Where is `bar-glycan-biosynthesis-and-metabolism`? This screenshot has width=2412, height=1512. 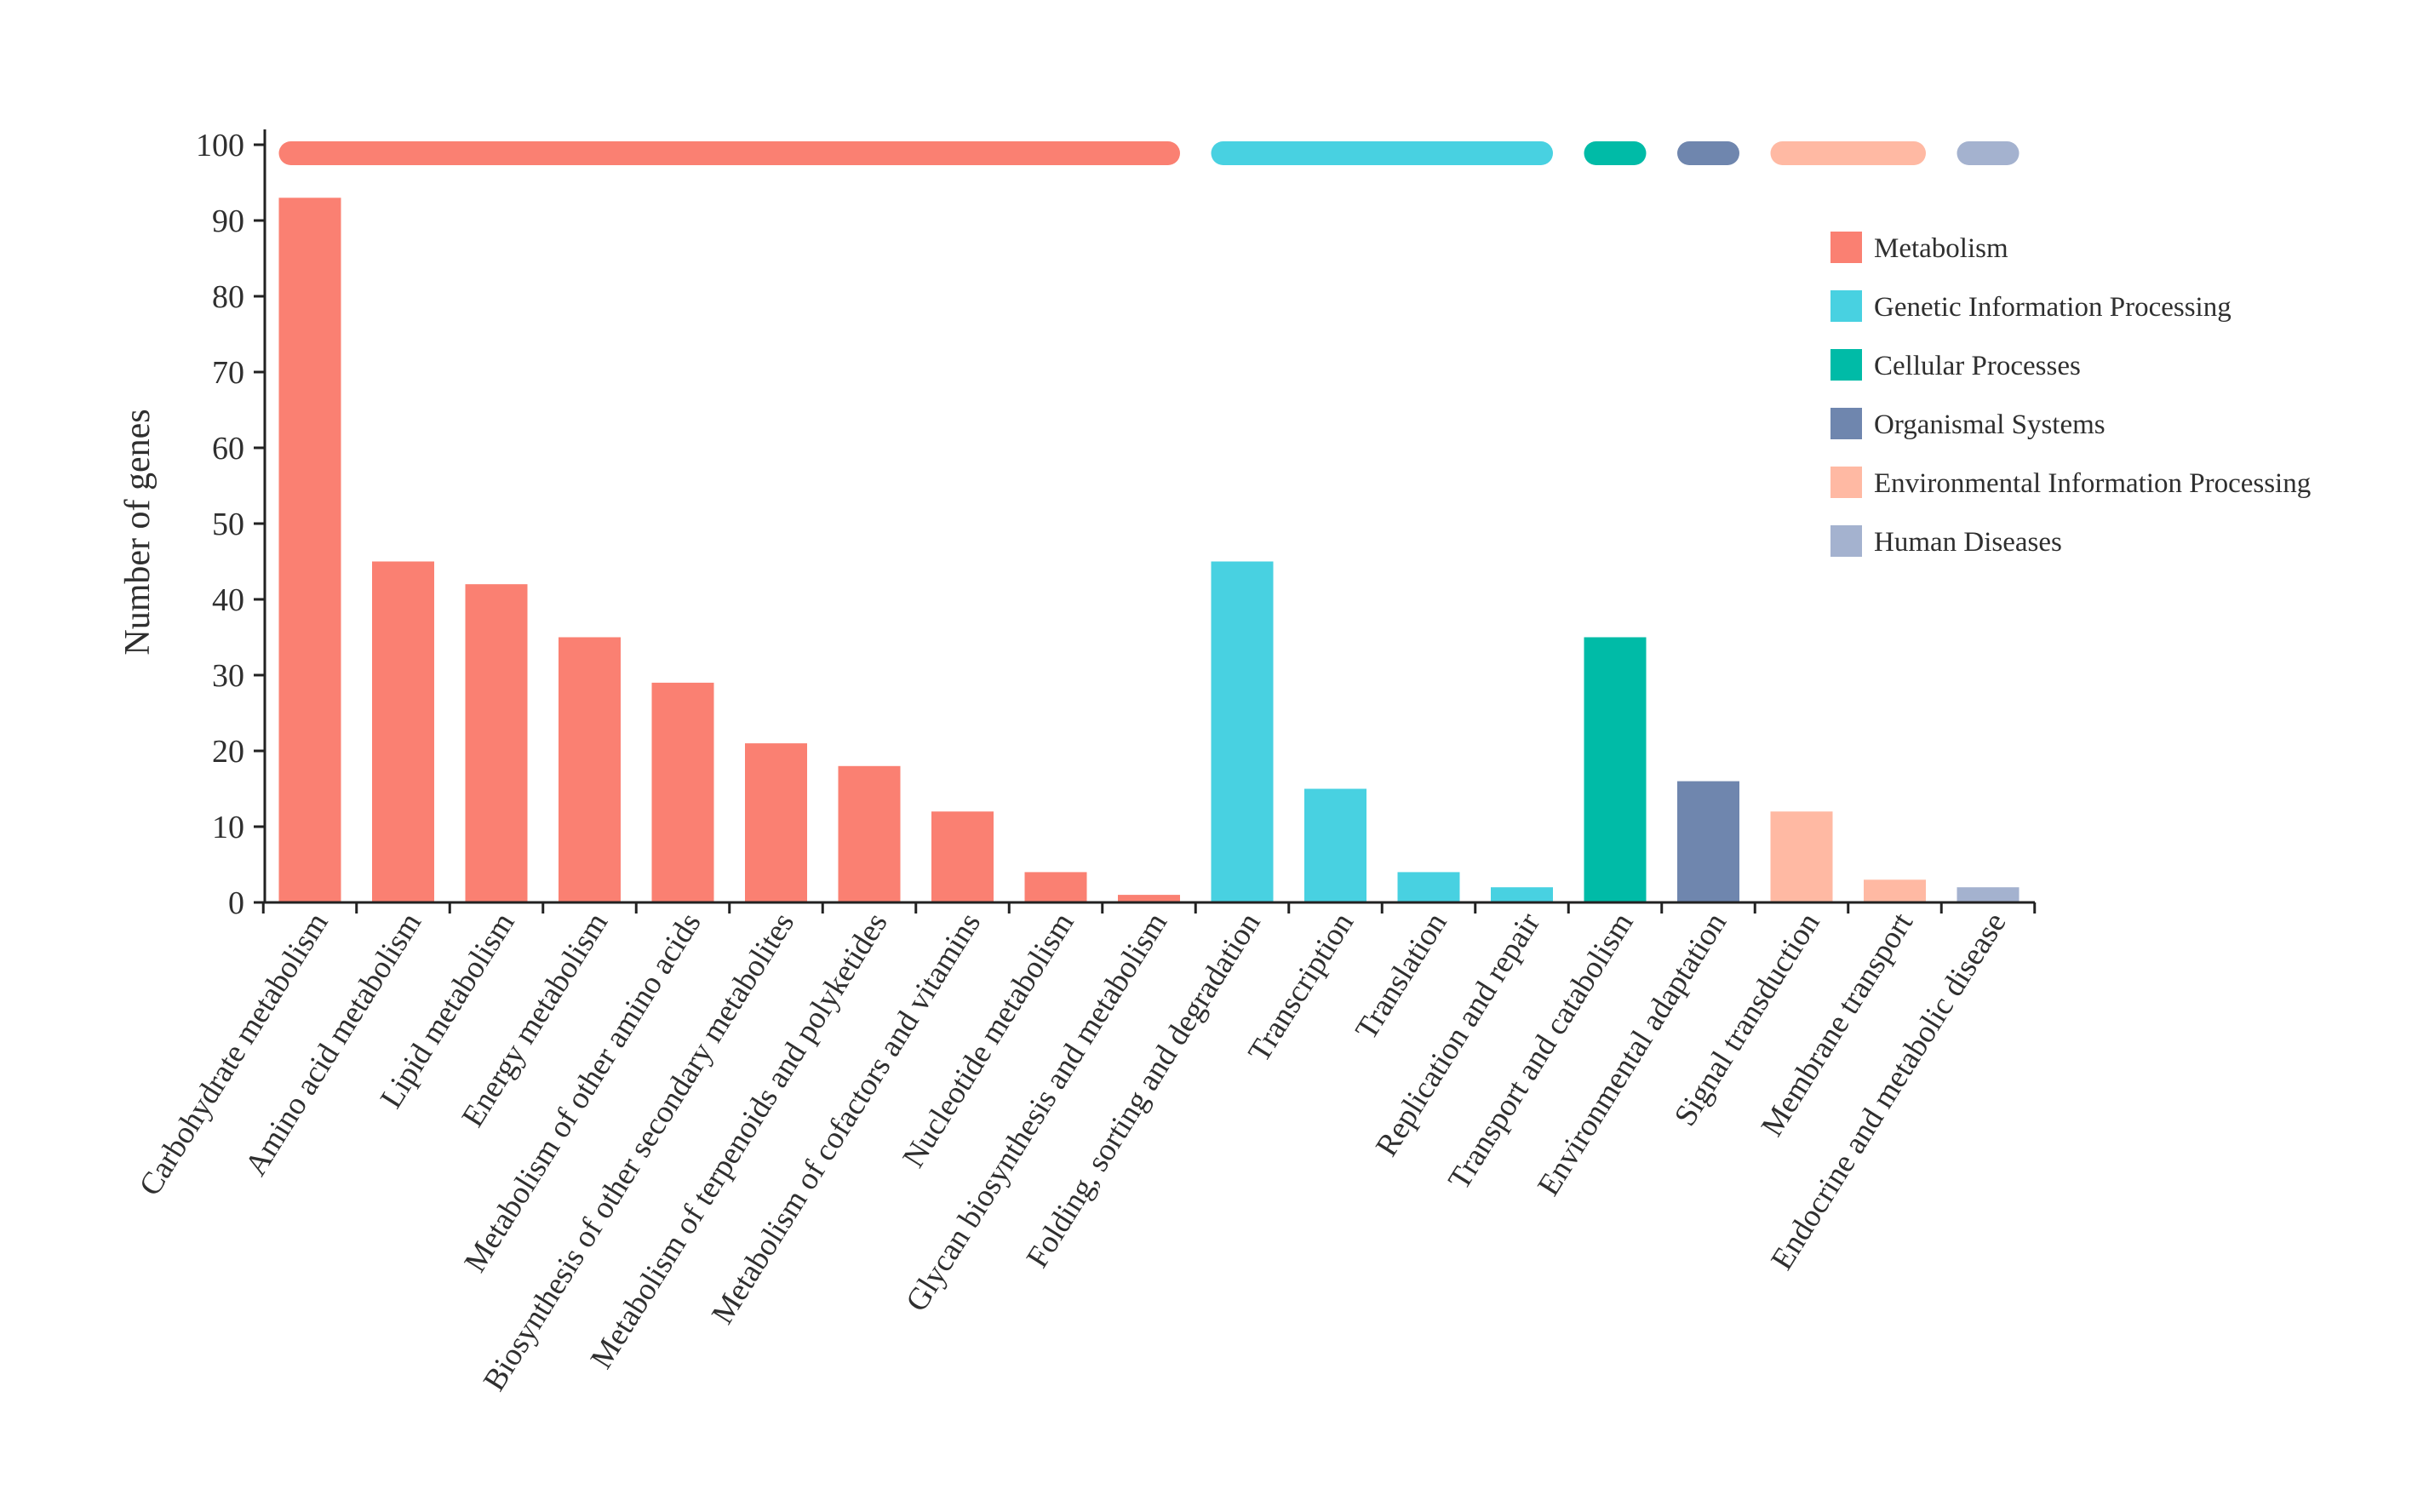 bar-glycan-biosynthesis-and-metabolism is located at coordinates (1149, 899).